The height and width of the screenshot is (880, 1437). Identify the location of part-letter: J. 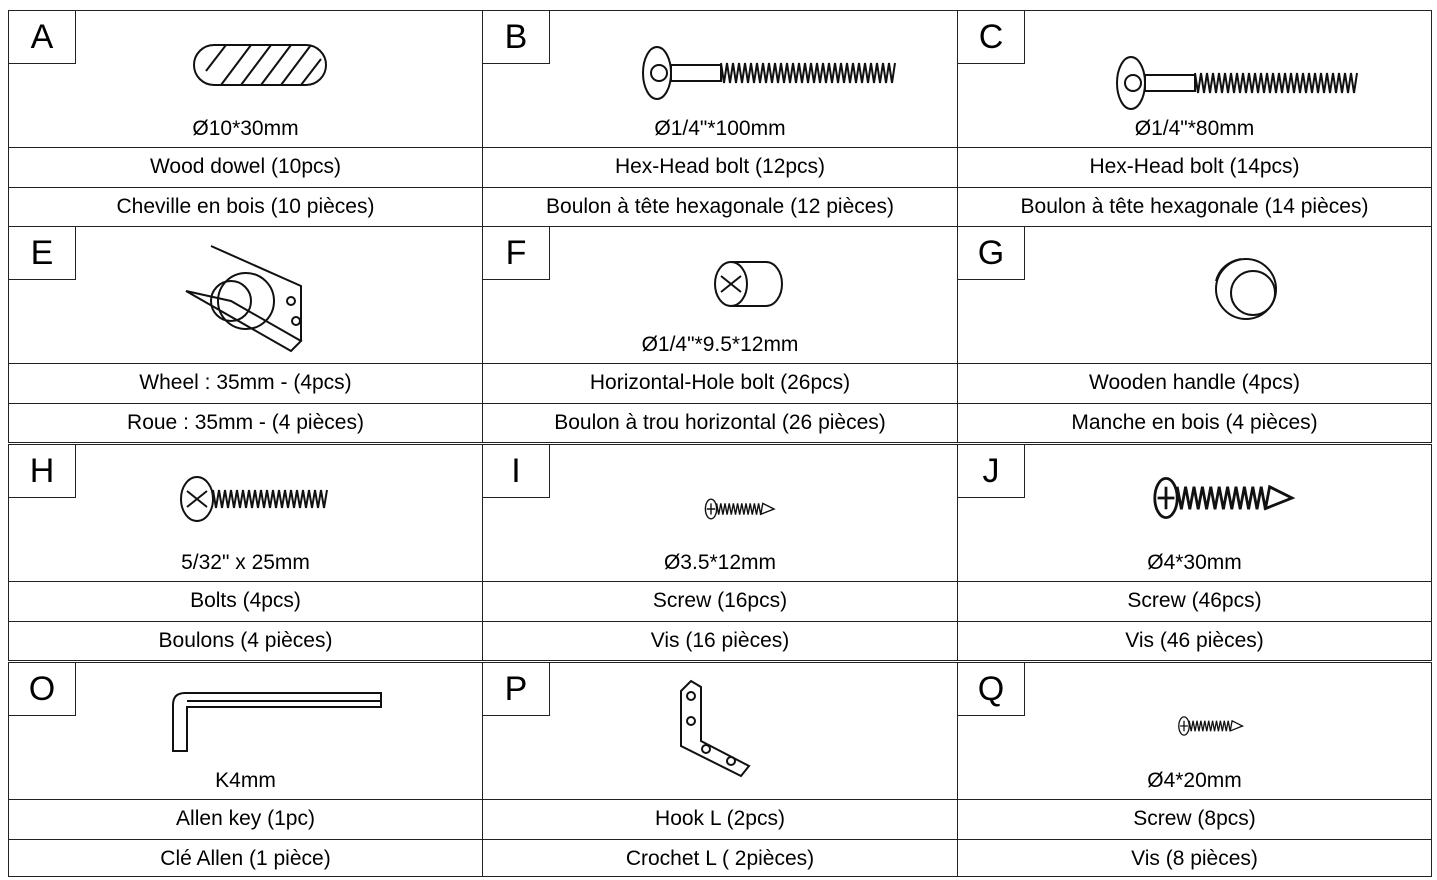
(991, 471).